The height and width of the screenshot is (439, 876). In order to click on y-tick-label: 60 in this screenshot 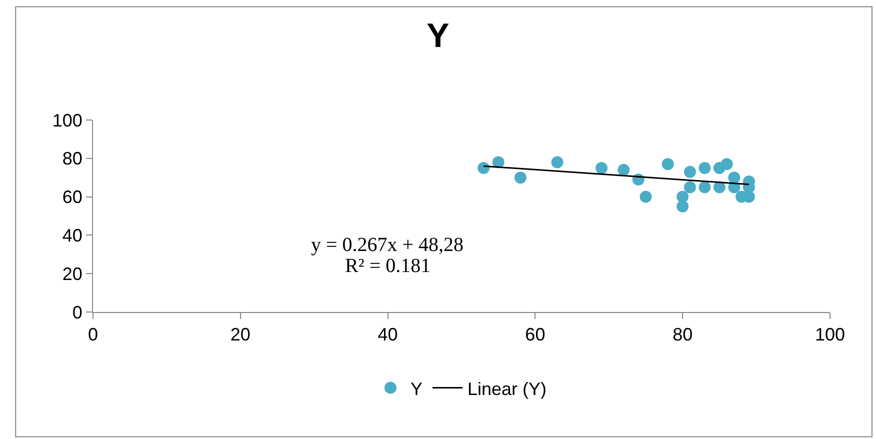, I will do `click(72, 197)`.